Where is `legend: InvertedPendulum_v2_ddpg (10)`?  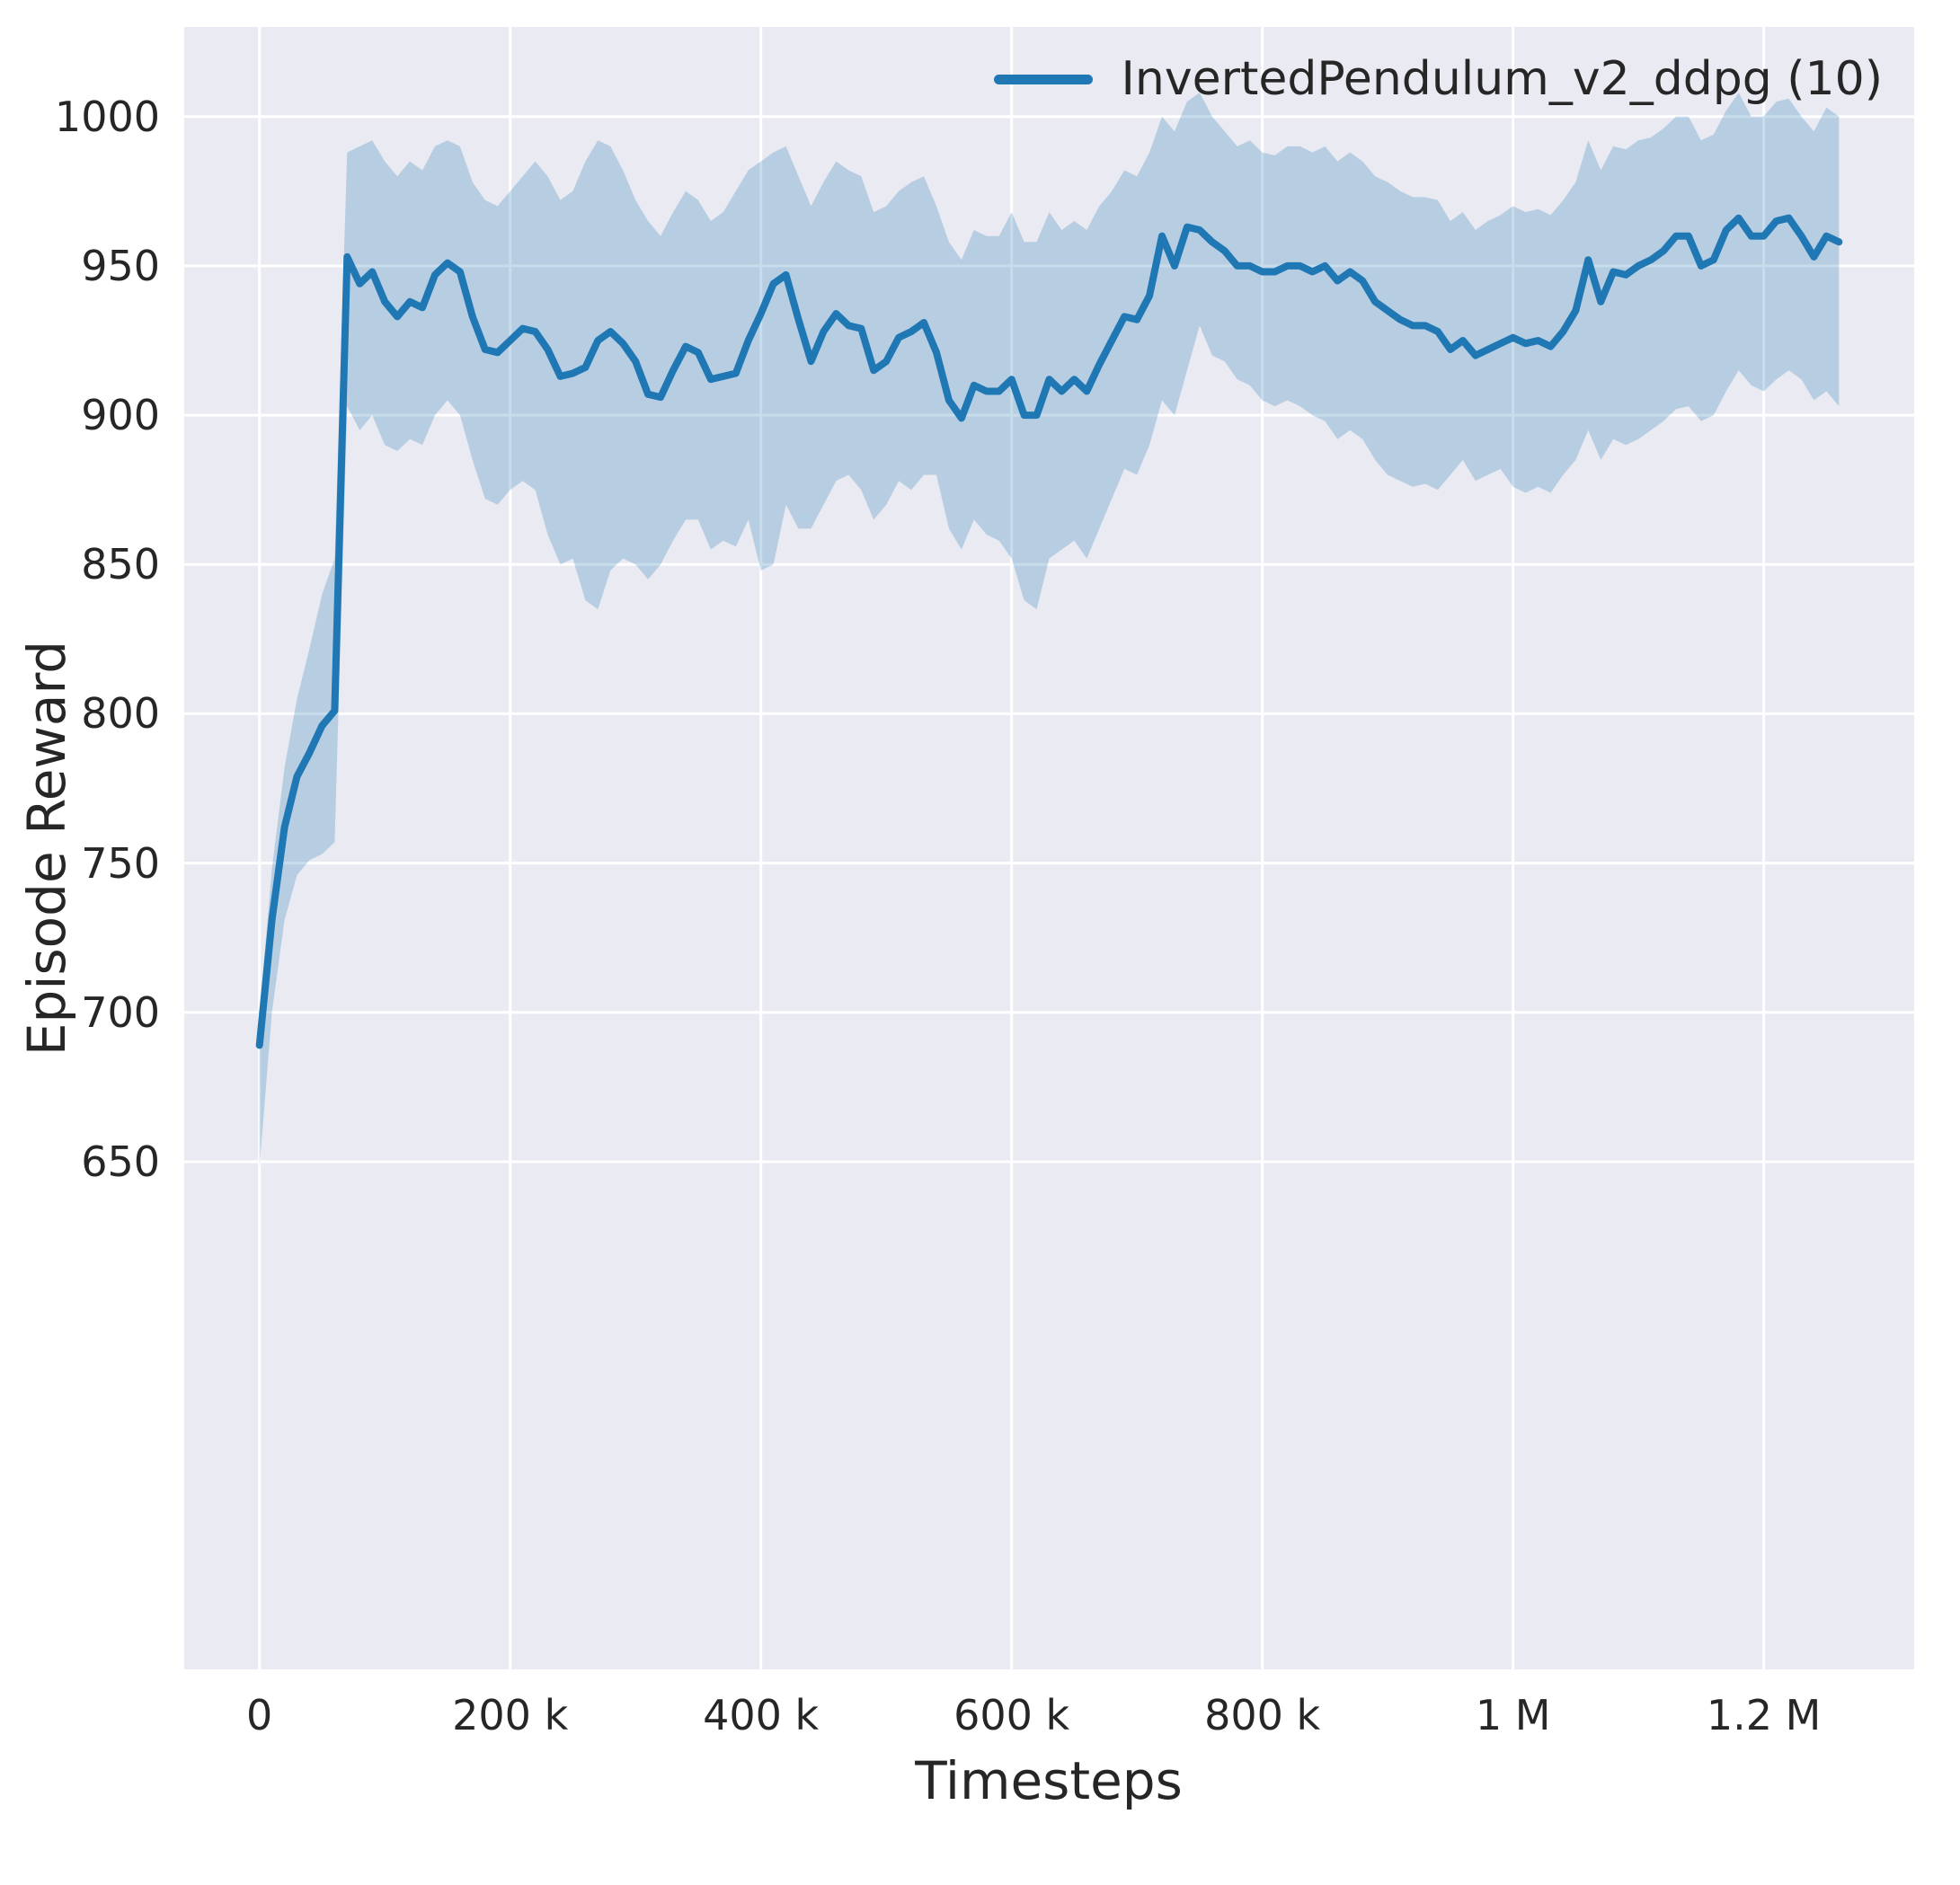 legend: InvertedPendulum_v2_ddpg (10) is located at coordinates (1438, 79).